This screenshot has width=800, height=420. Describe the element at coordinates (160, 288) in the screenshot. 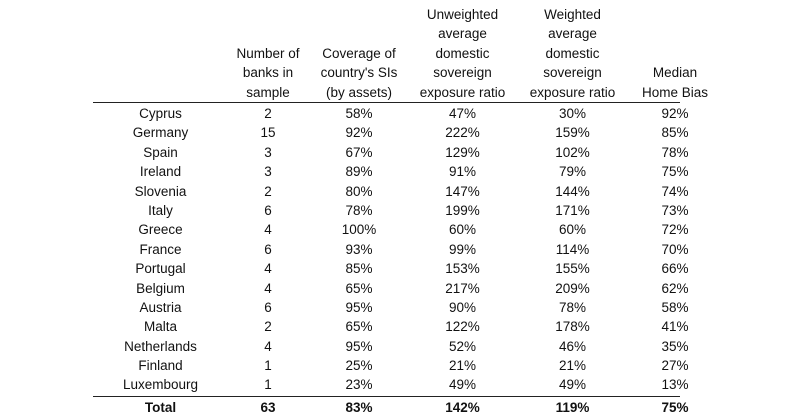

I see `cell-country: Belgium` at that location.